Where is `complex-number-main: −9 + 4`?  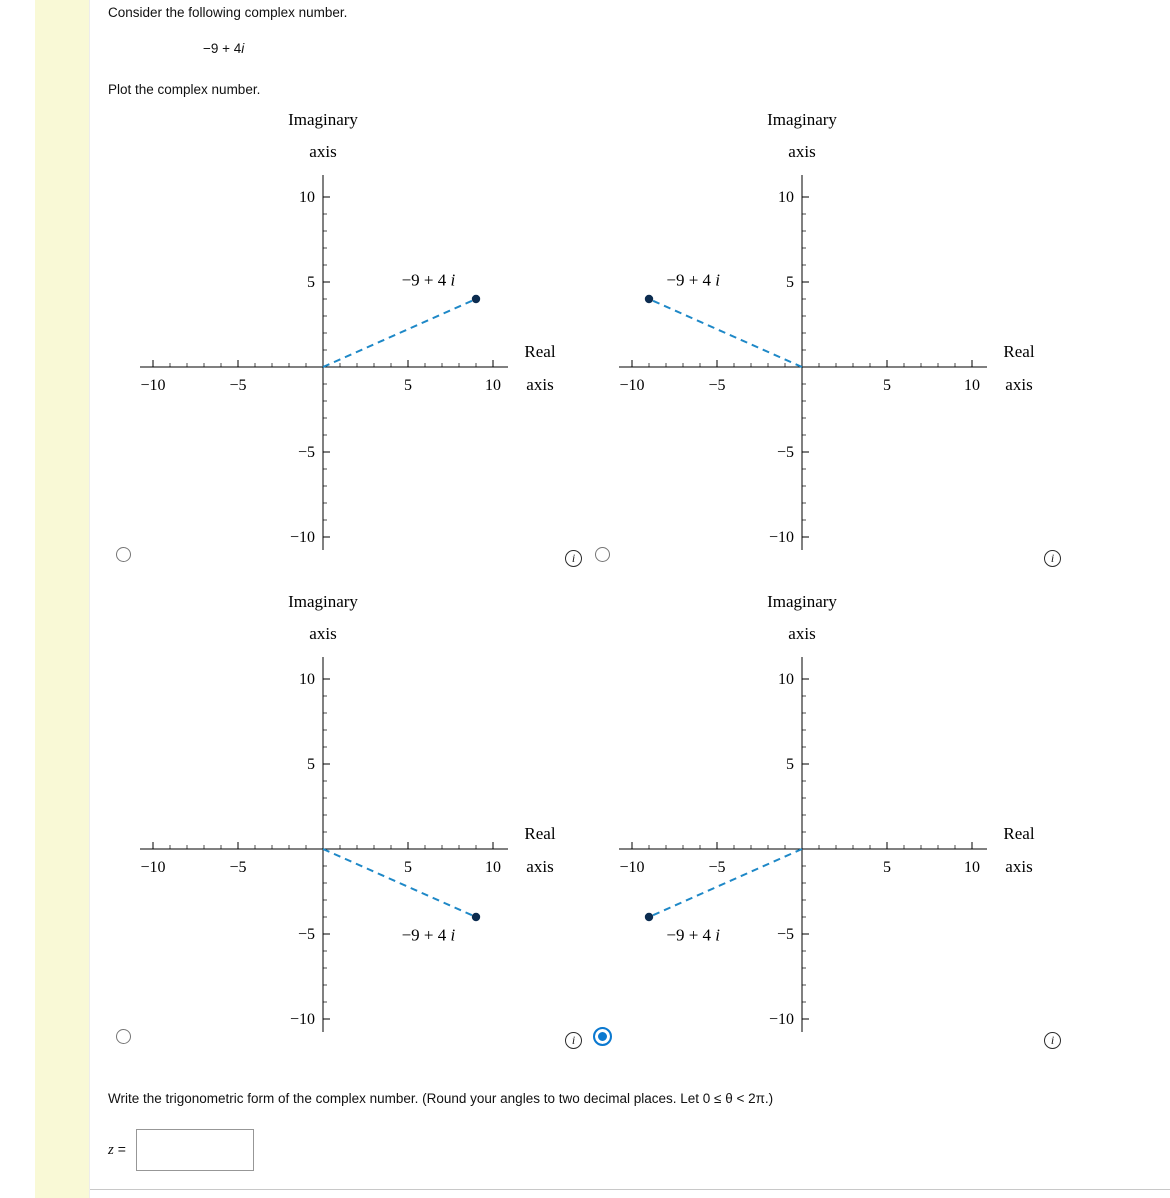
complex-number-main: −9 + 4 is located at coordinates (222, 48).